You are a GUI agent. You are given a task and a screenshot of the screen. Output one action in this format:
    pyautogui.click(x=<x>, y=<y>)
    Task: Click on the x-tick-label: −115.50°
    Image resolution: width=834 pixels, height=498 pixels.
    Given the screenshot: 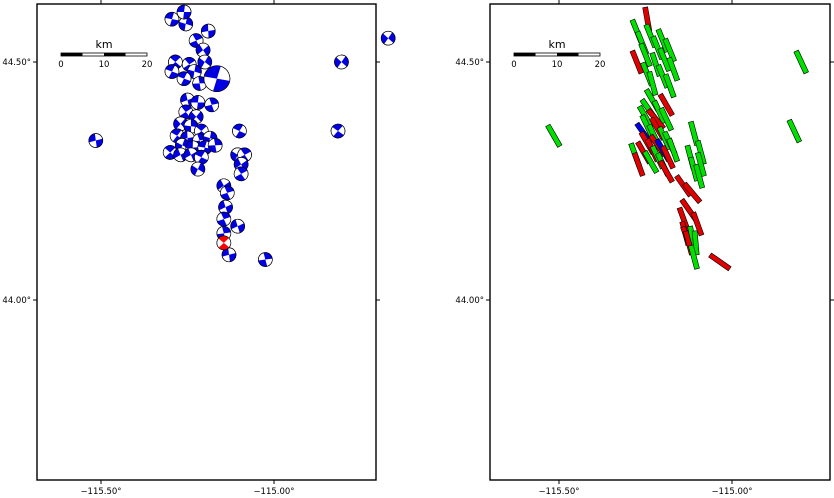 What is the action you would take?
    pyautogui.click(x=100, y=492)
    